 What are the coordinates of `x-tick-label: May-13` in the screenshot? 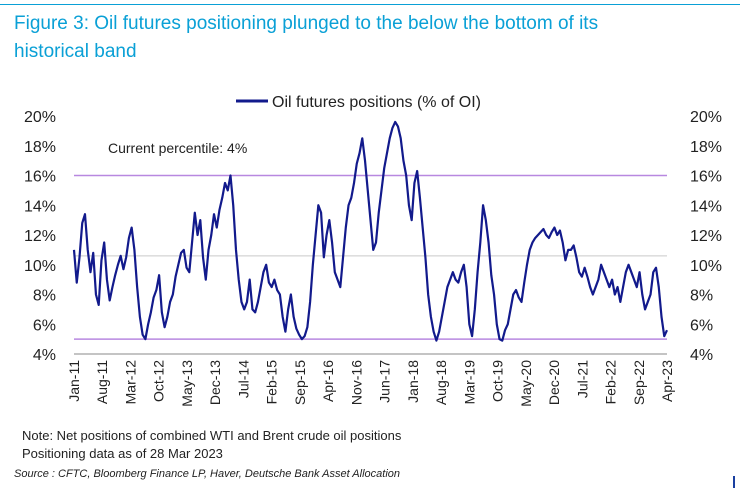 It's located at (187, 383).